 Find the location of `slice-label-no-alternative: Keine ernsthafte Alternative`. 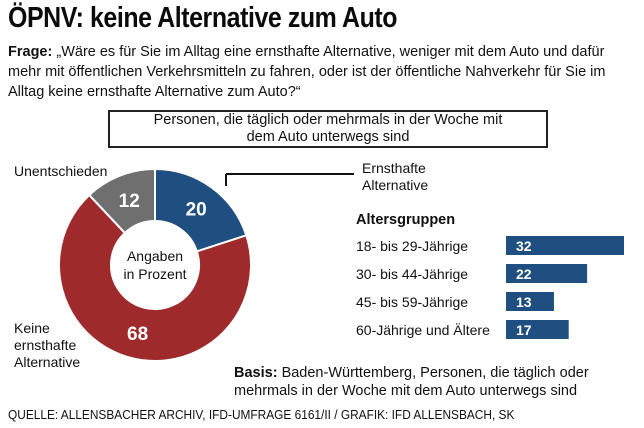

slice-label-no-alternative: Keine ernsthafte Alternative is located at coordinates (47, 345).